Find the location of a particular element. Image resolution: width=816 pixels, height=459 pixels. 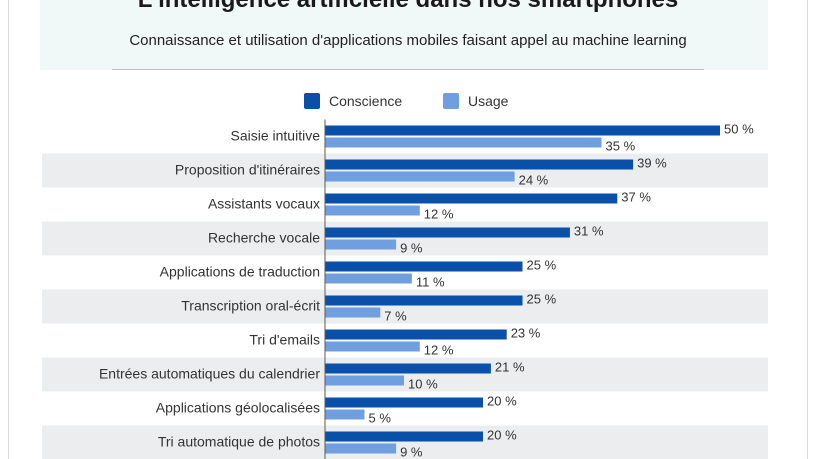

value-label-usage: 5 % is located at coordinates (380, 418).